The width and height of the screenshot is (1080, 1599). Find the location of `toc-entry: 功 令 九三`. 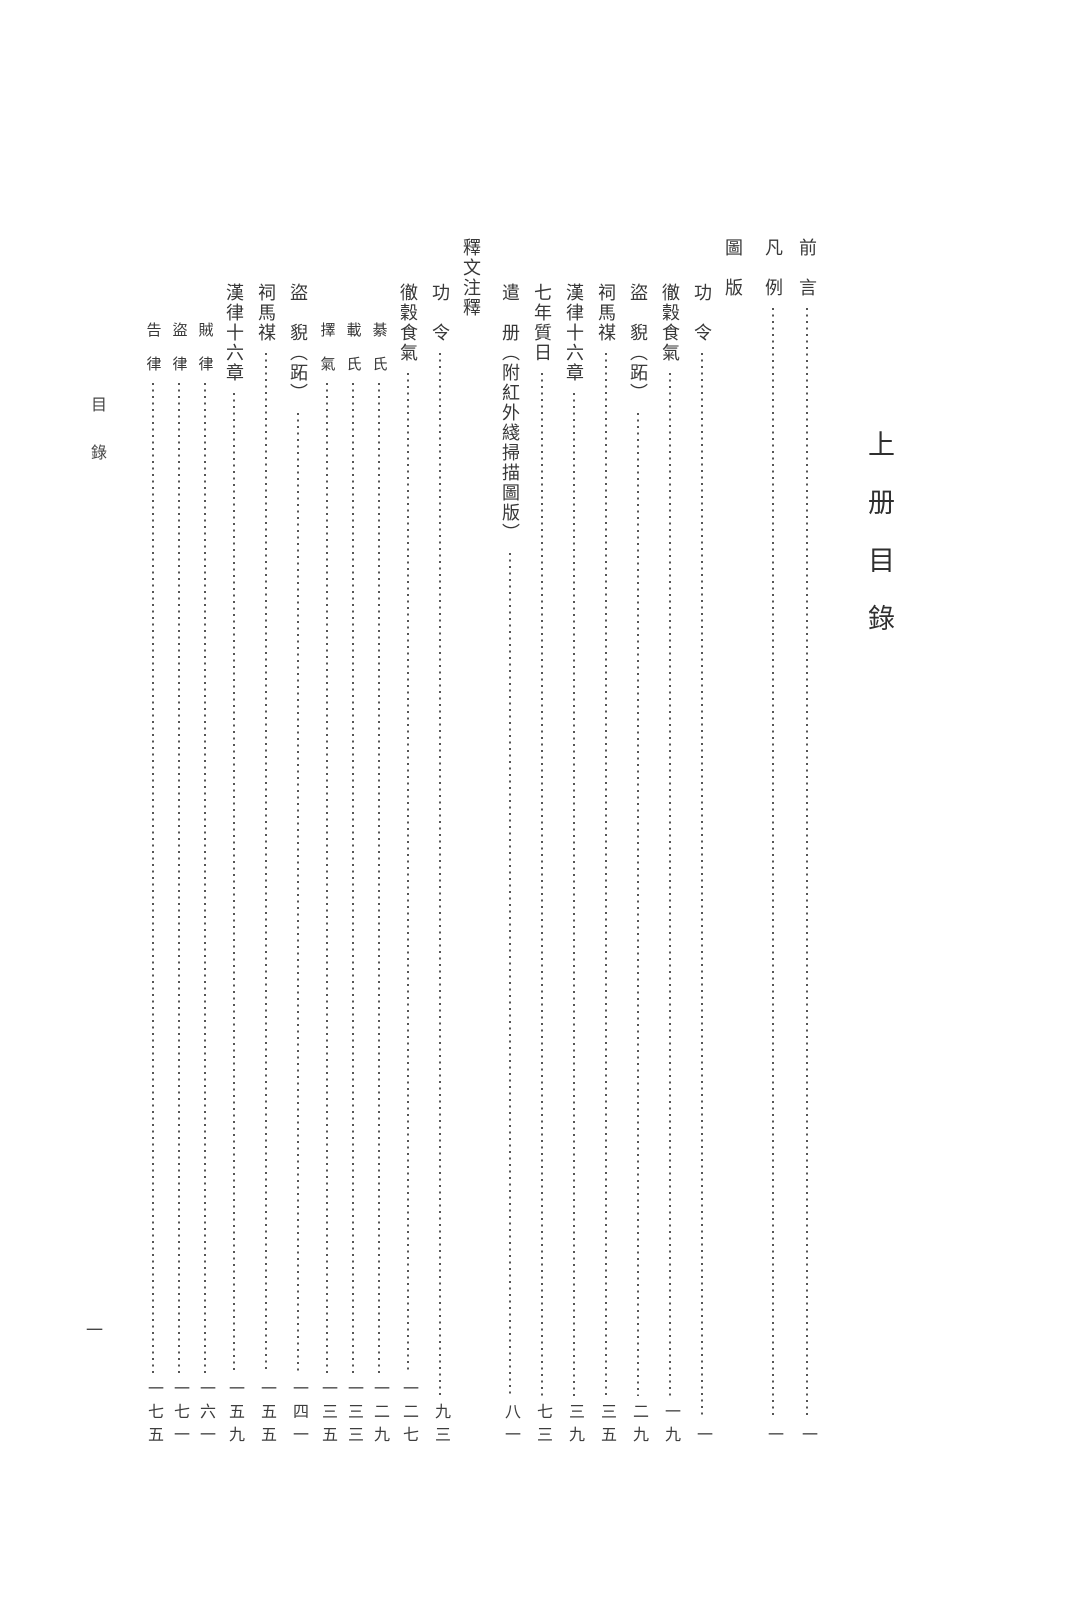

toc-entry: 功 令 九三 is located at coordinates (440, 843).